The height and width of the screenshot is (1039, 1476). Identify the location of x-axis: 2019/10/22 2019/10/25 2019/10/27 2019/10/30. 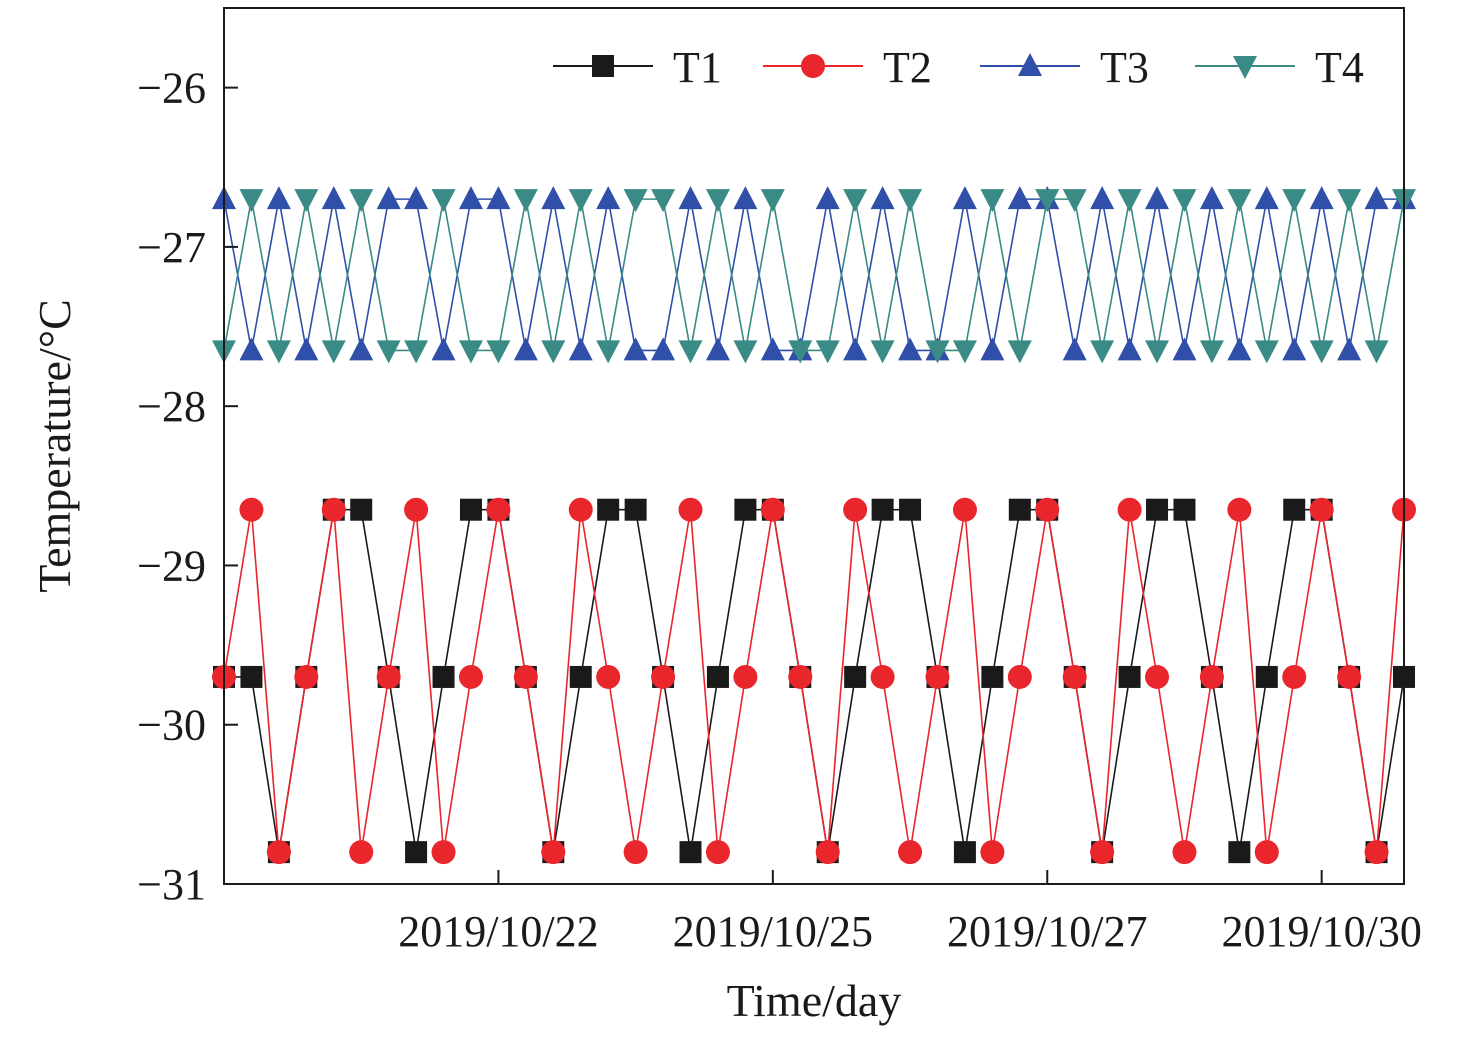
(910, 913).